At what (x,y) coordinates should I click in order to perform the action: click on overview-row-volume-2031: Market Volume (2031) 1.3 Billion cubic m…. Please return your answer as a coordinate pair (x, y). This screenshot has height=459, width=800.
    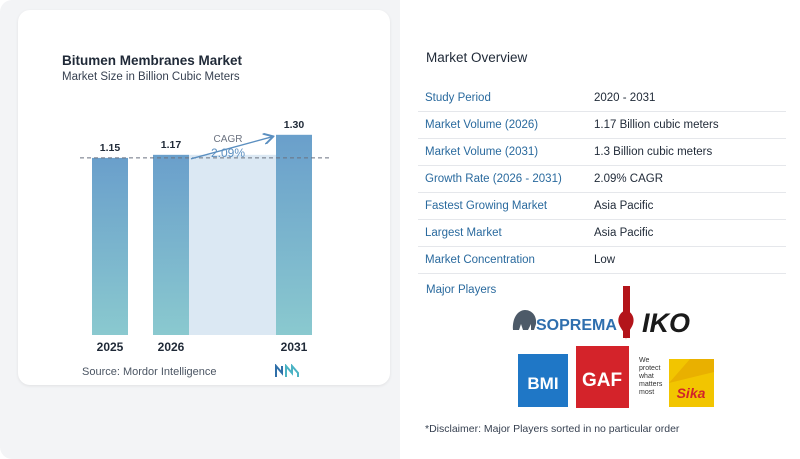
    Looking at the image, I should click on (602, 152).